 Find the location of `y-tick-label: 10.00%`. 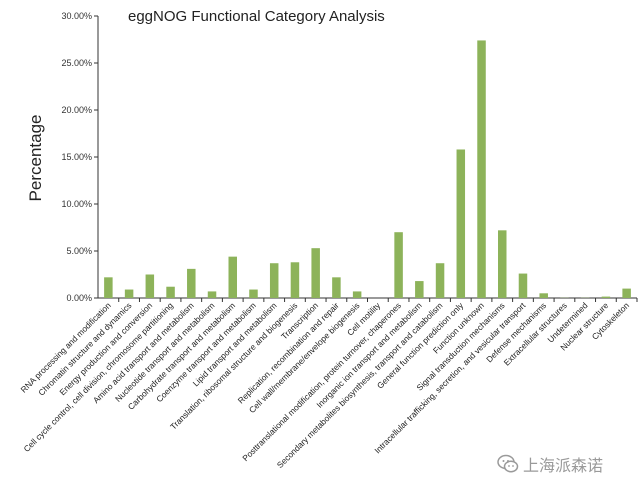

y-tick-label: 10.00% is located at coordinates (76, 204).